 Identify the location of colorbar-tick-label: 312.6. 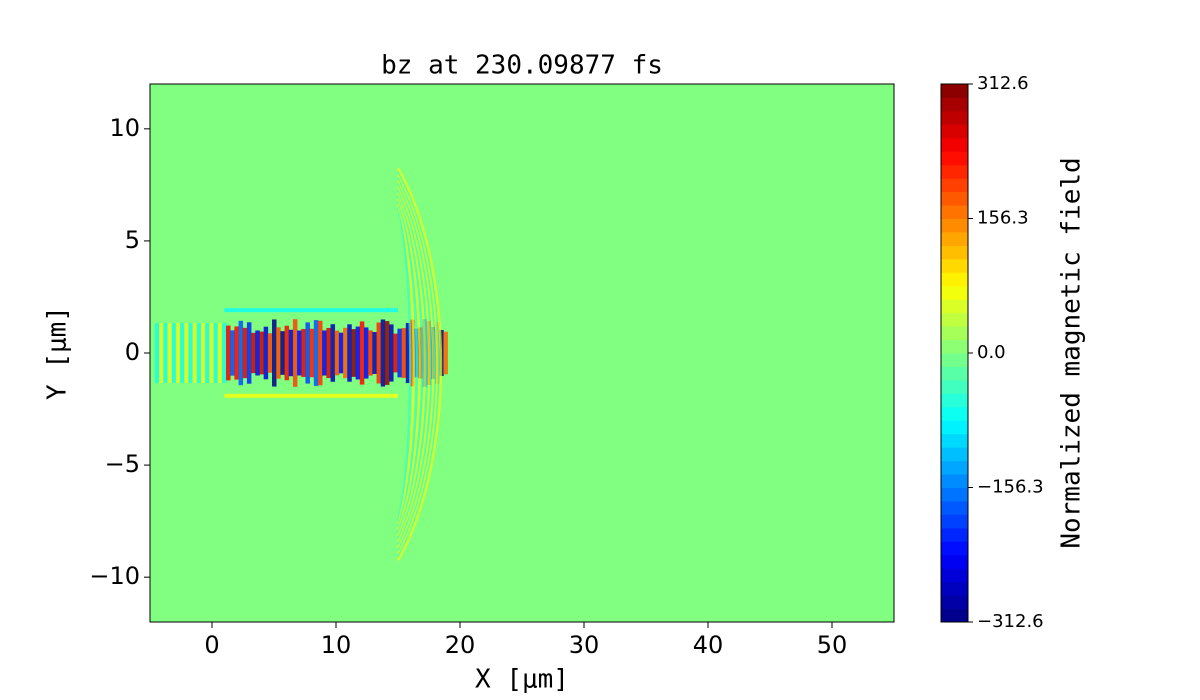
(1003, 83).